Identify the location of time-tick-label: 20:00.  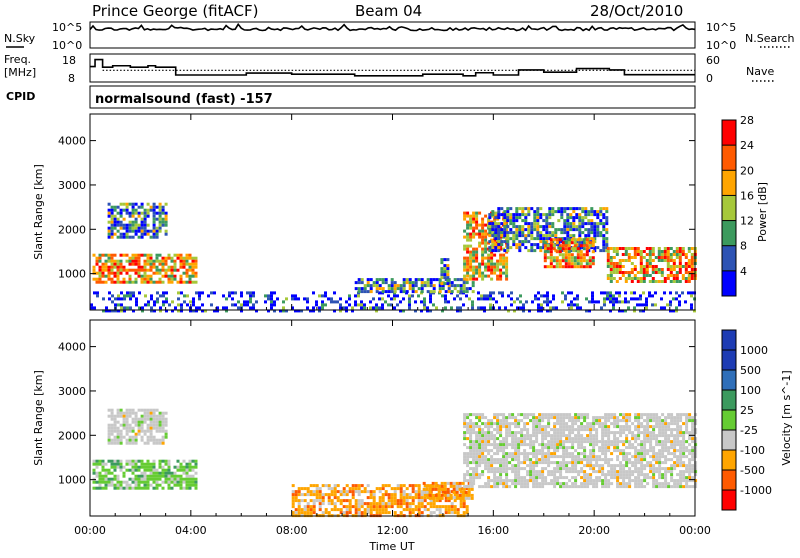
(594, 530).